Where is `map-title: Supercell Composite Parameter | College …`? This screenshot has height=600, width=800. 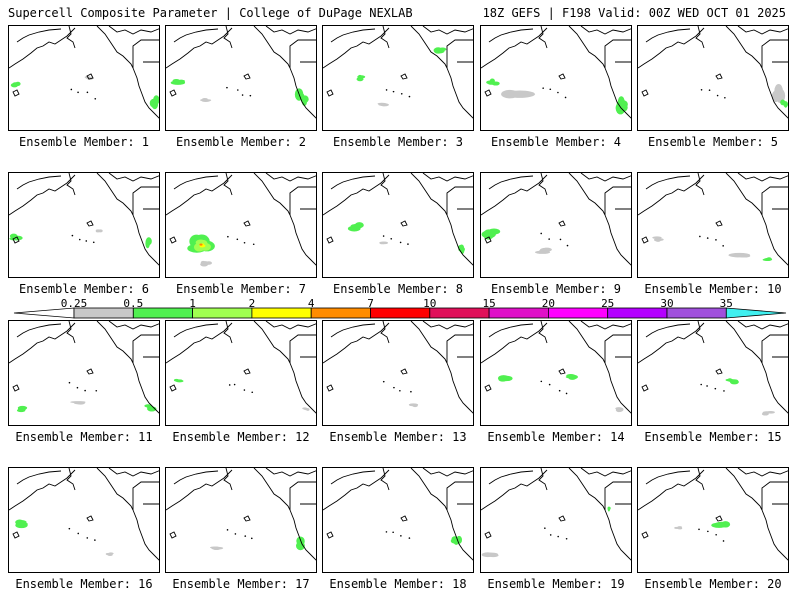
map-title: Supercell Composite Parameter | College … is located at coordinates (210, 13).